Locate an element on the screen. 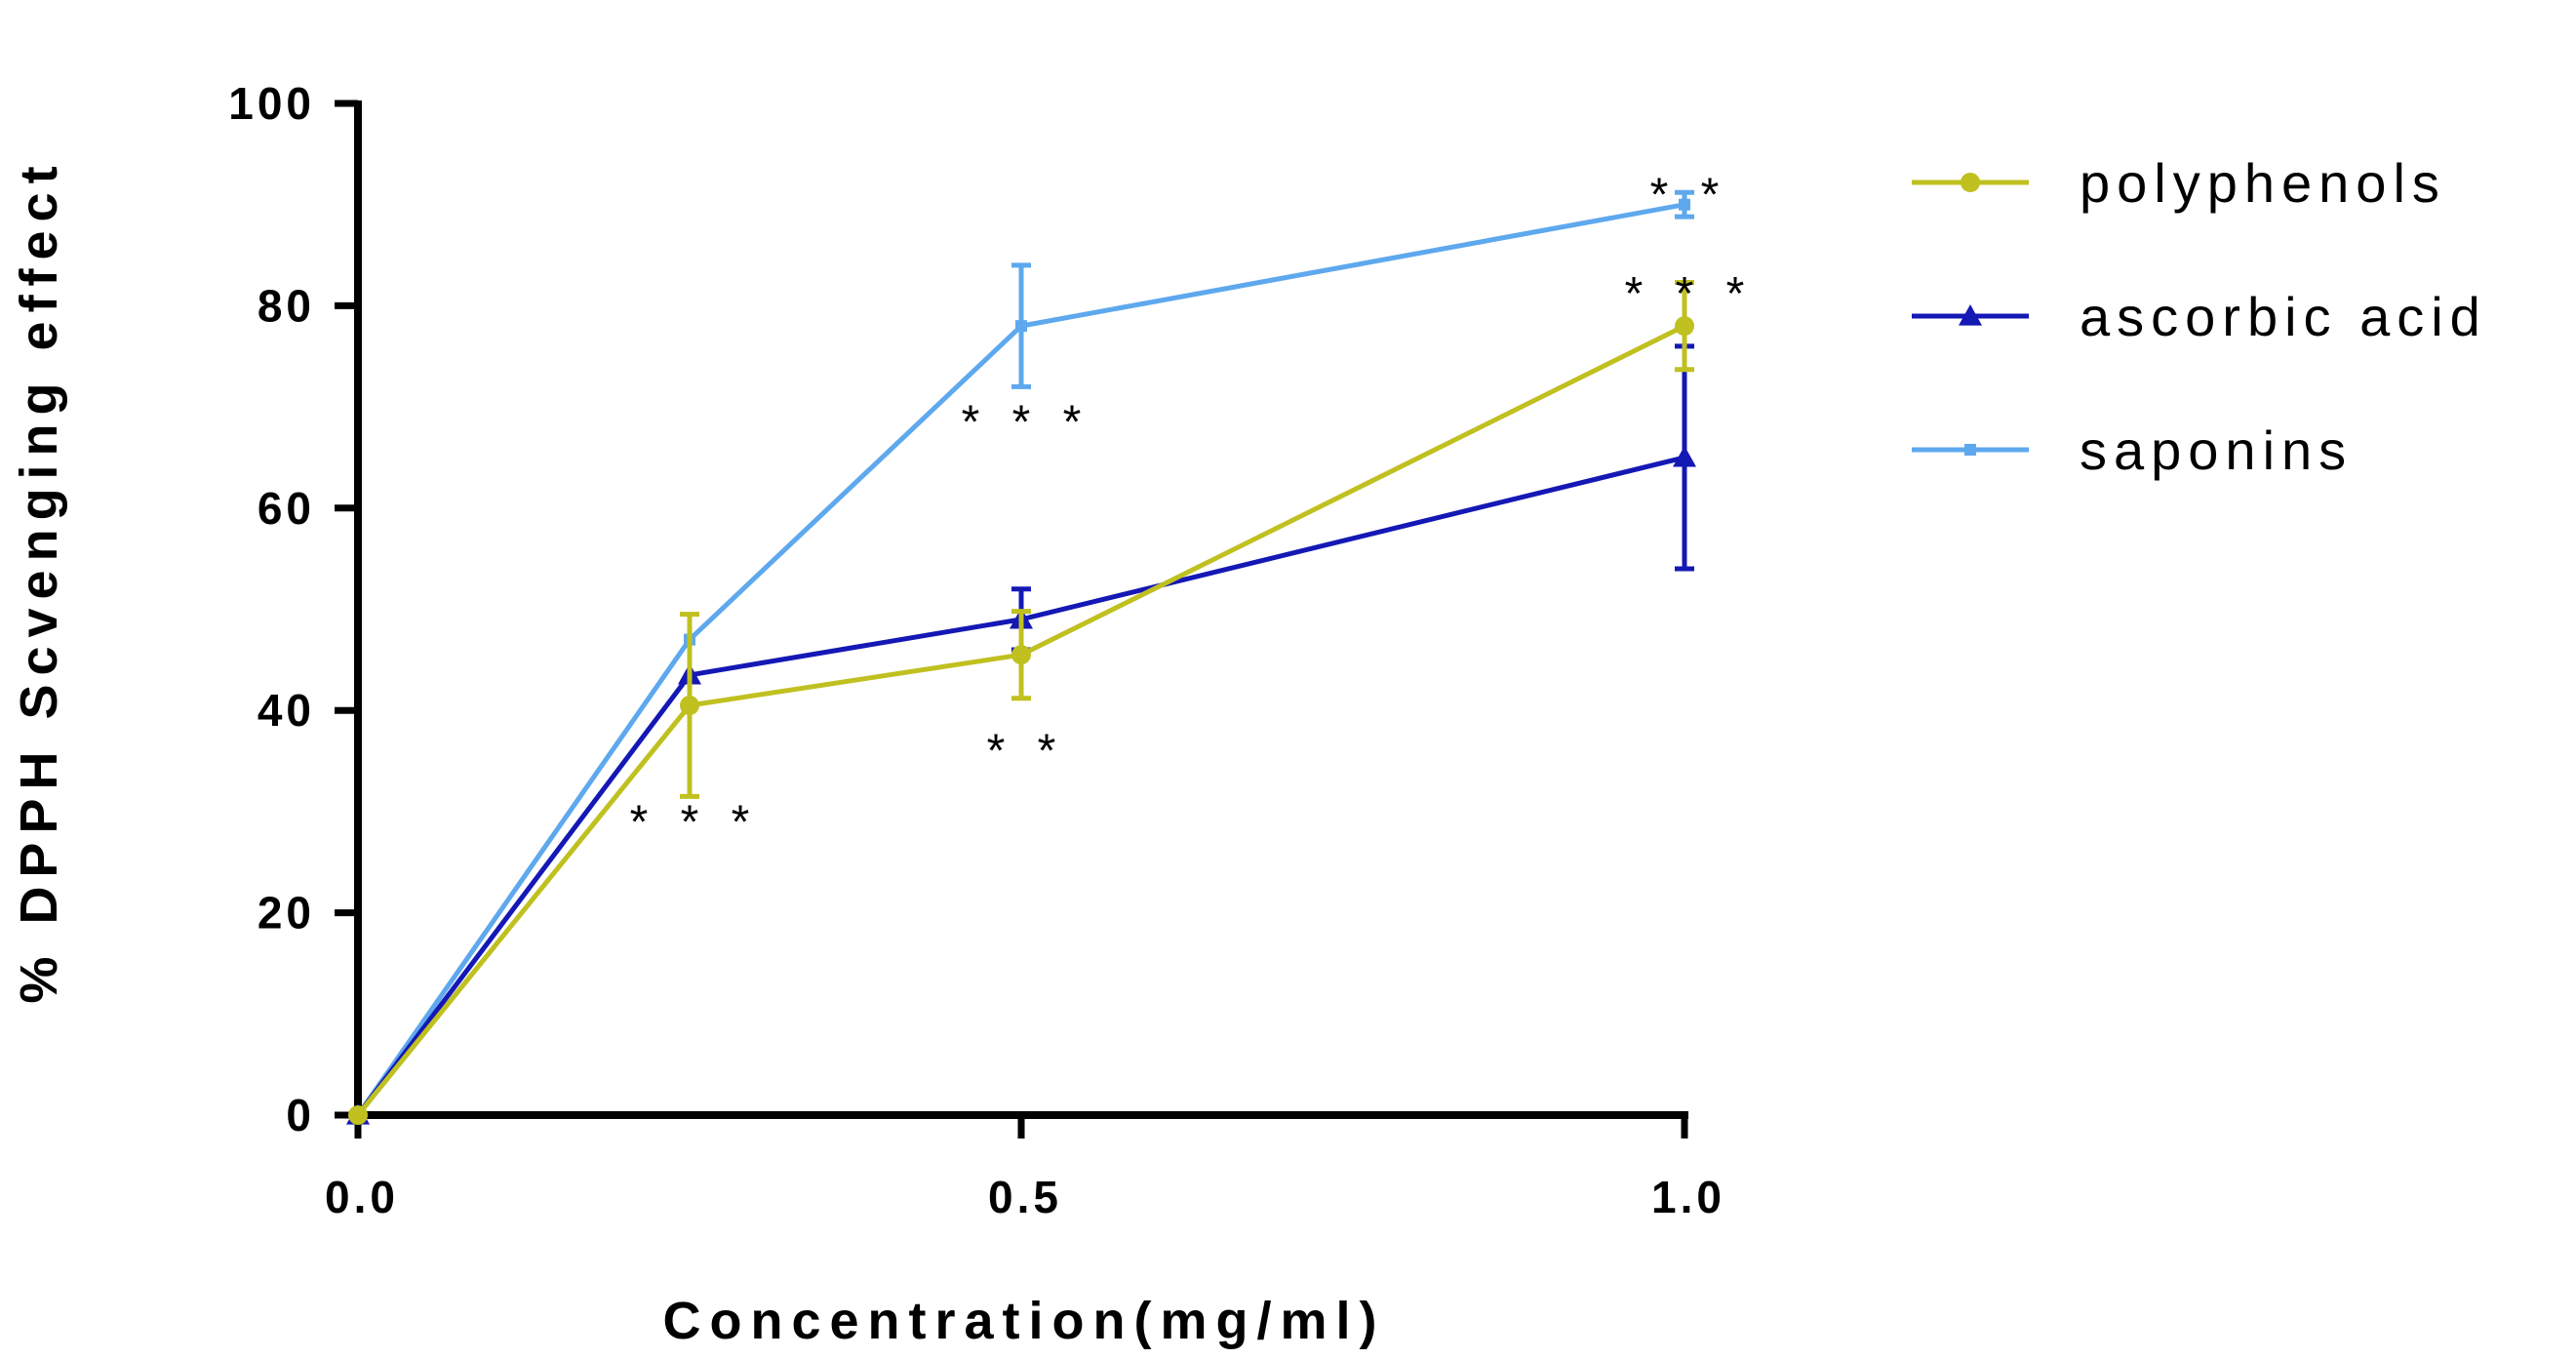 The height and width of the screenshot is (1359, 2576). y-tick-label: 60 is located at coordinates (286, 509).